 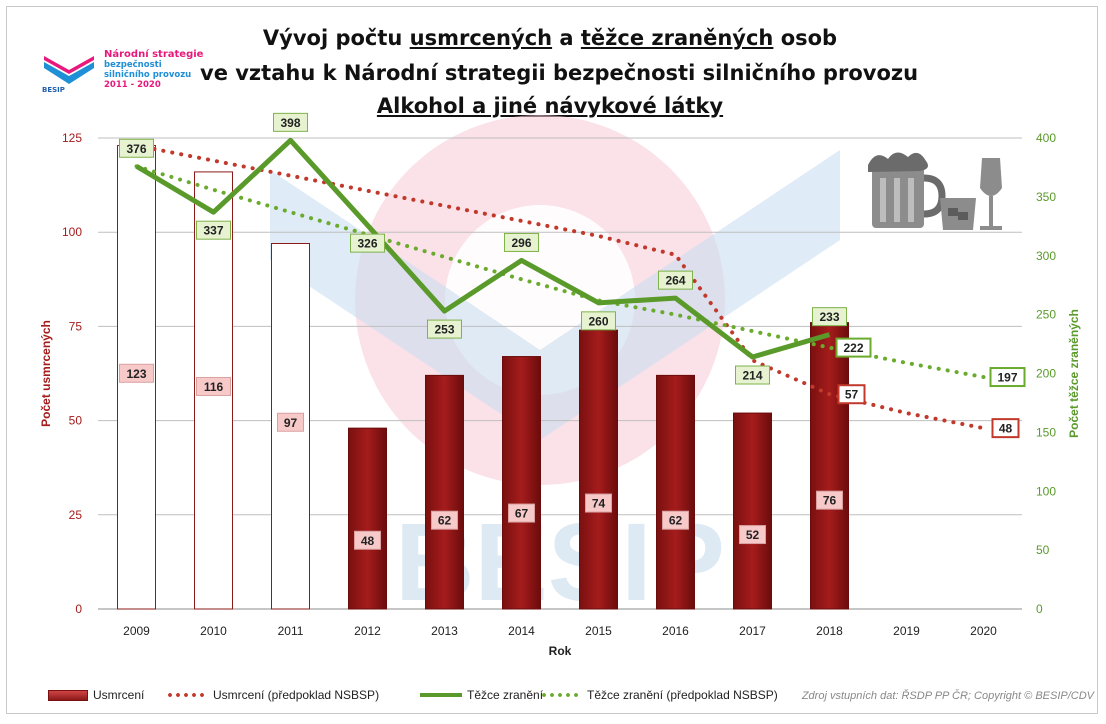 What do you see at coordinates (76, 326) in the screenshot?
I see `y-tick-label: 75` at bounding box center [76, 326].